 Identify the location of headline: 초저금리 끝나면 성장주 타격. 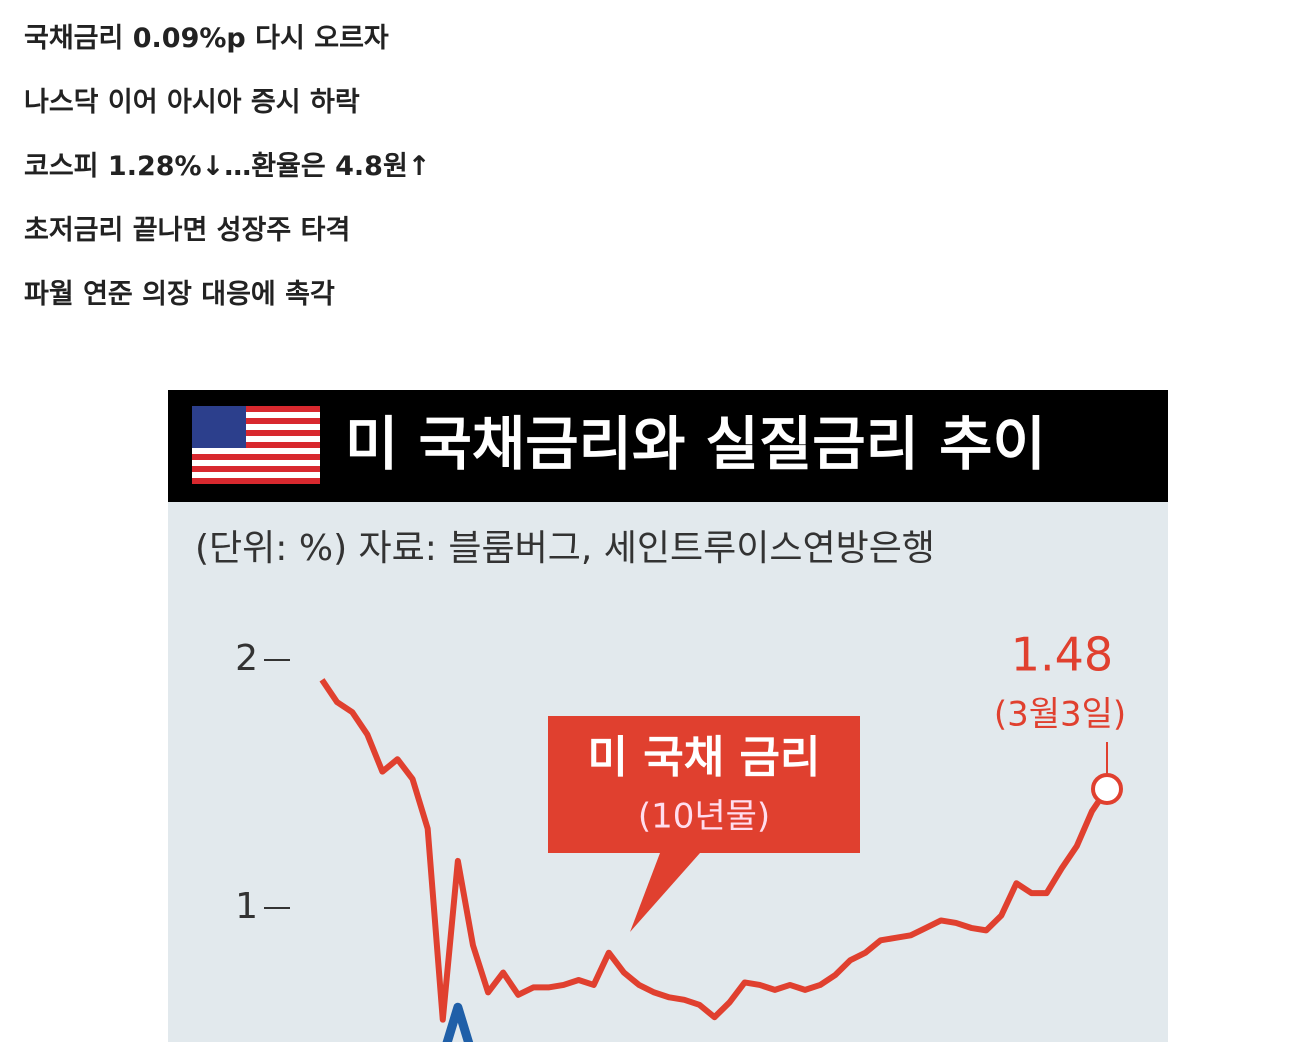
(187, 230).